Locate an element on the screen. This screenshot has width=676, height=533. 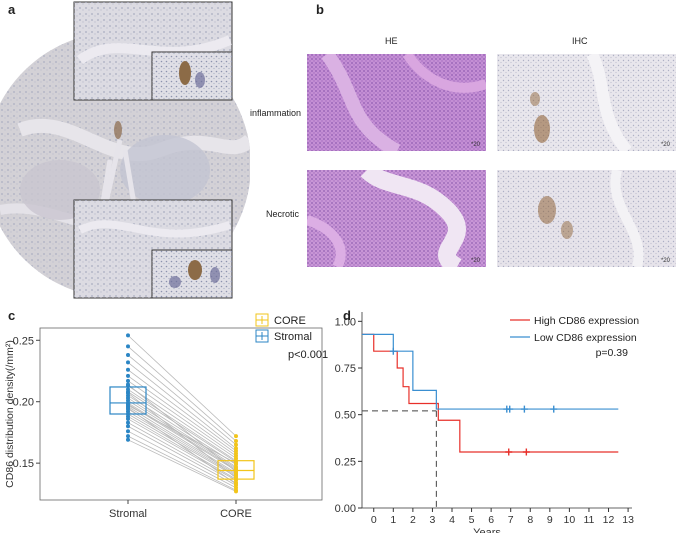
survival-curve-low is located at coordinates (490, 371).